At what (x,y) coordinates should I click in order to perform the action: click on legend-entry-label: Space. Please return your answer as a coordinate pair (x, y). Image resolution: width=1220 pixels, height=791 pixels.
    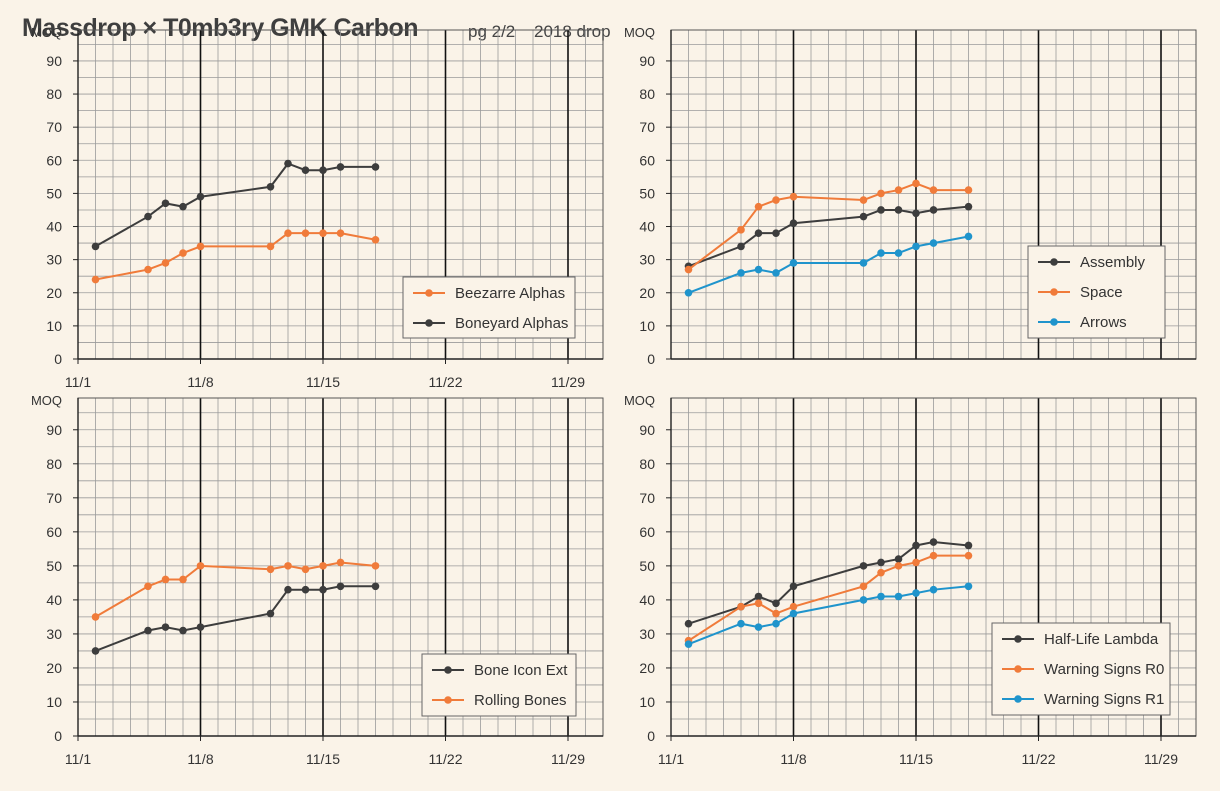
    Looking at the image, I should click on (1101, 292).